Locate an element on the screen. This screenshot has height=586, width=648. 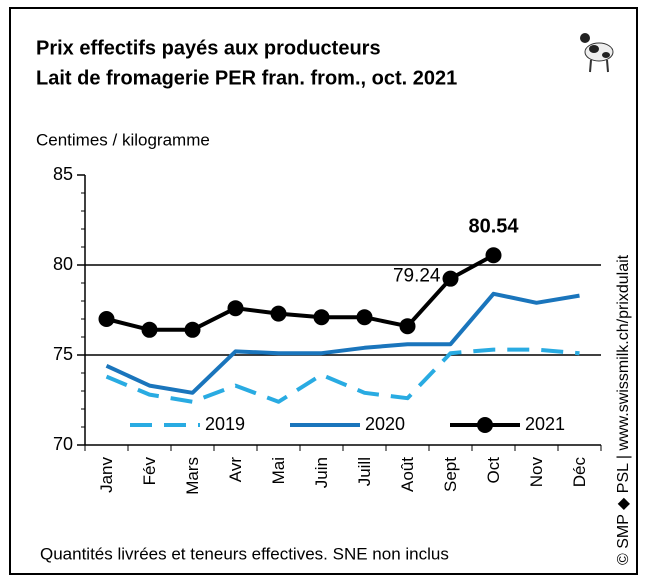
x-tick-label: Déc is located at coordinates (579, 472).